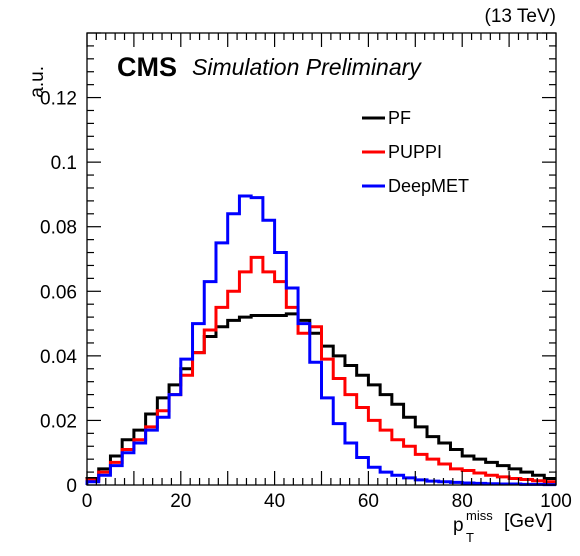  I want to click on x-tick-label: 80, so click(462, 501).